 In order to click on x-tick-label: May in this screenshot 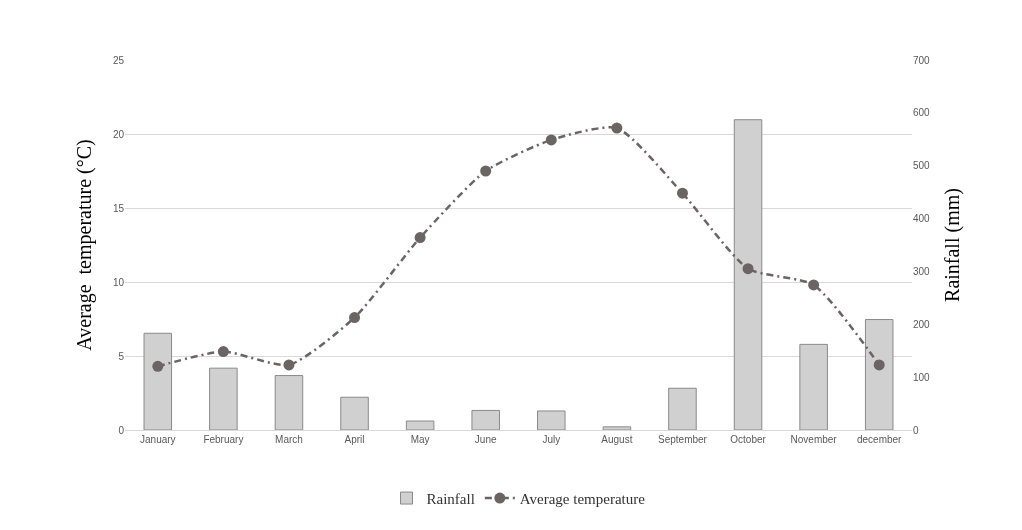, I will do `click(420, 439)`.